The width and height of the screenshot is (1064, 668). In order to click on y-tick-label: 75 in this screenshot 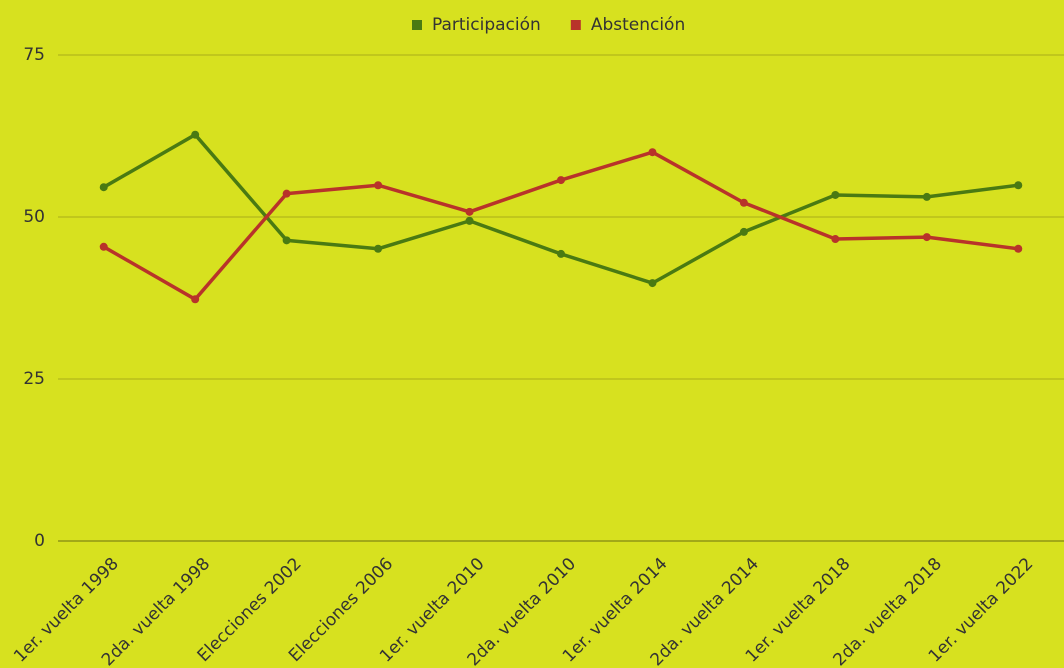, I will do `click(34, 55)`.